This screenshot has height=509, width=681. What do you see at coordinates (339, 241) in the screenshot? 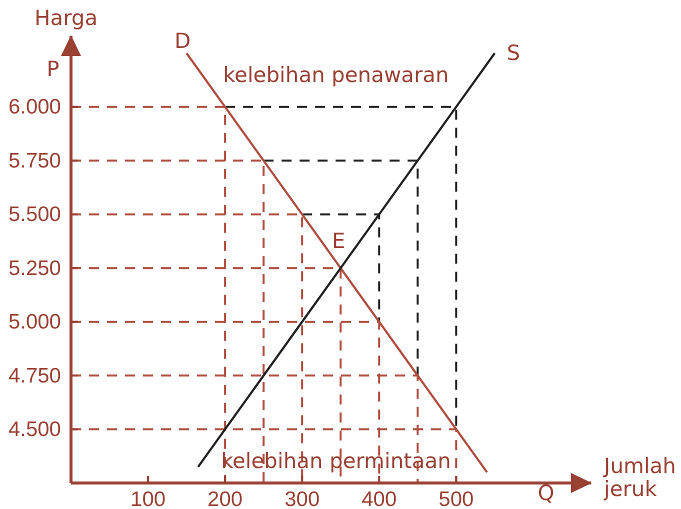
I see `annotation: E` at bounding box center [339, 241].